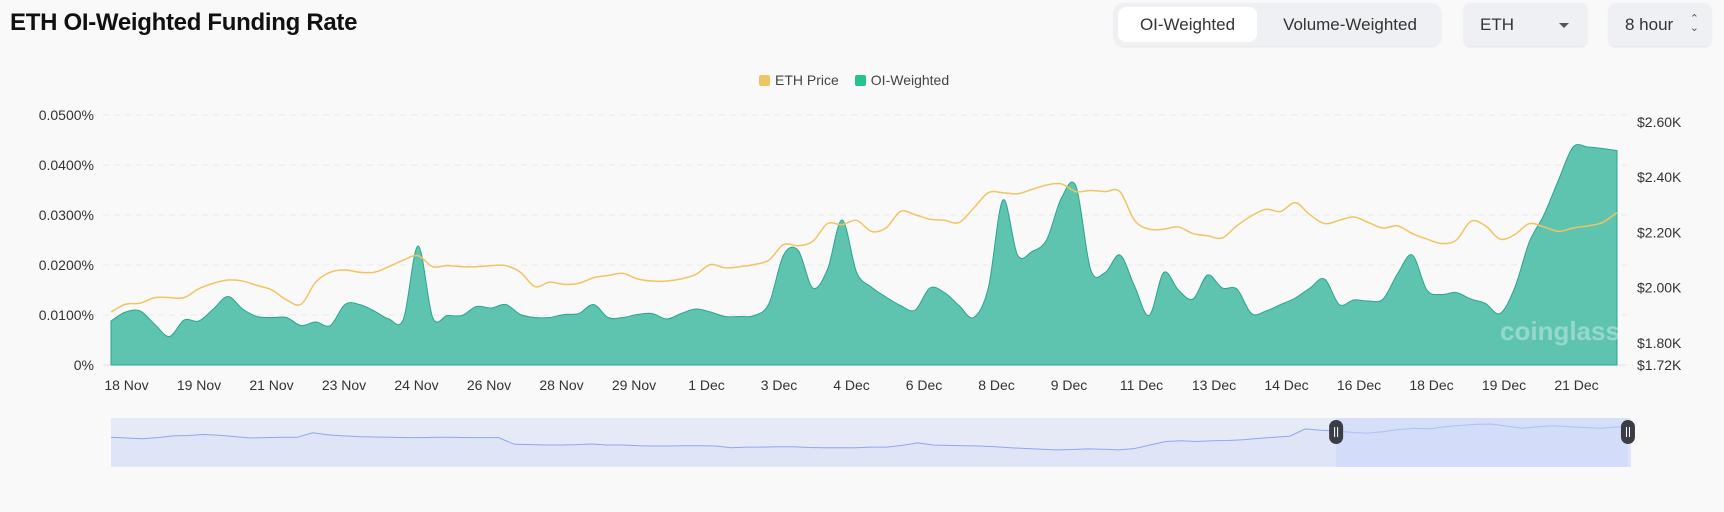 The width and height of the screenshot is (1724, 512). Describe the element at coordinates (910, 80) in the screenshot. I see `legend-label: OI-Weighted` at that location.